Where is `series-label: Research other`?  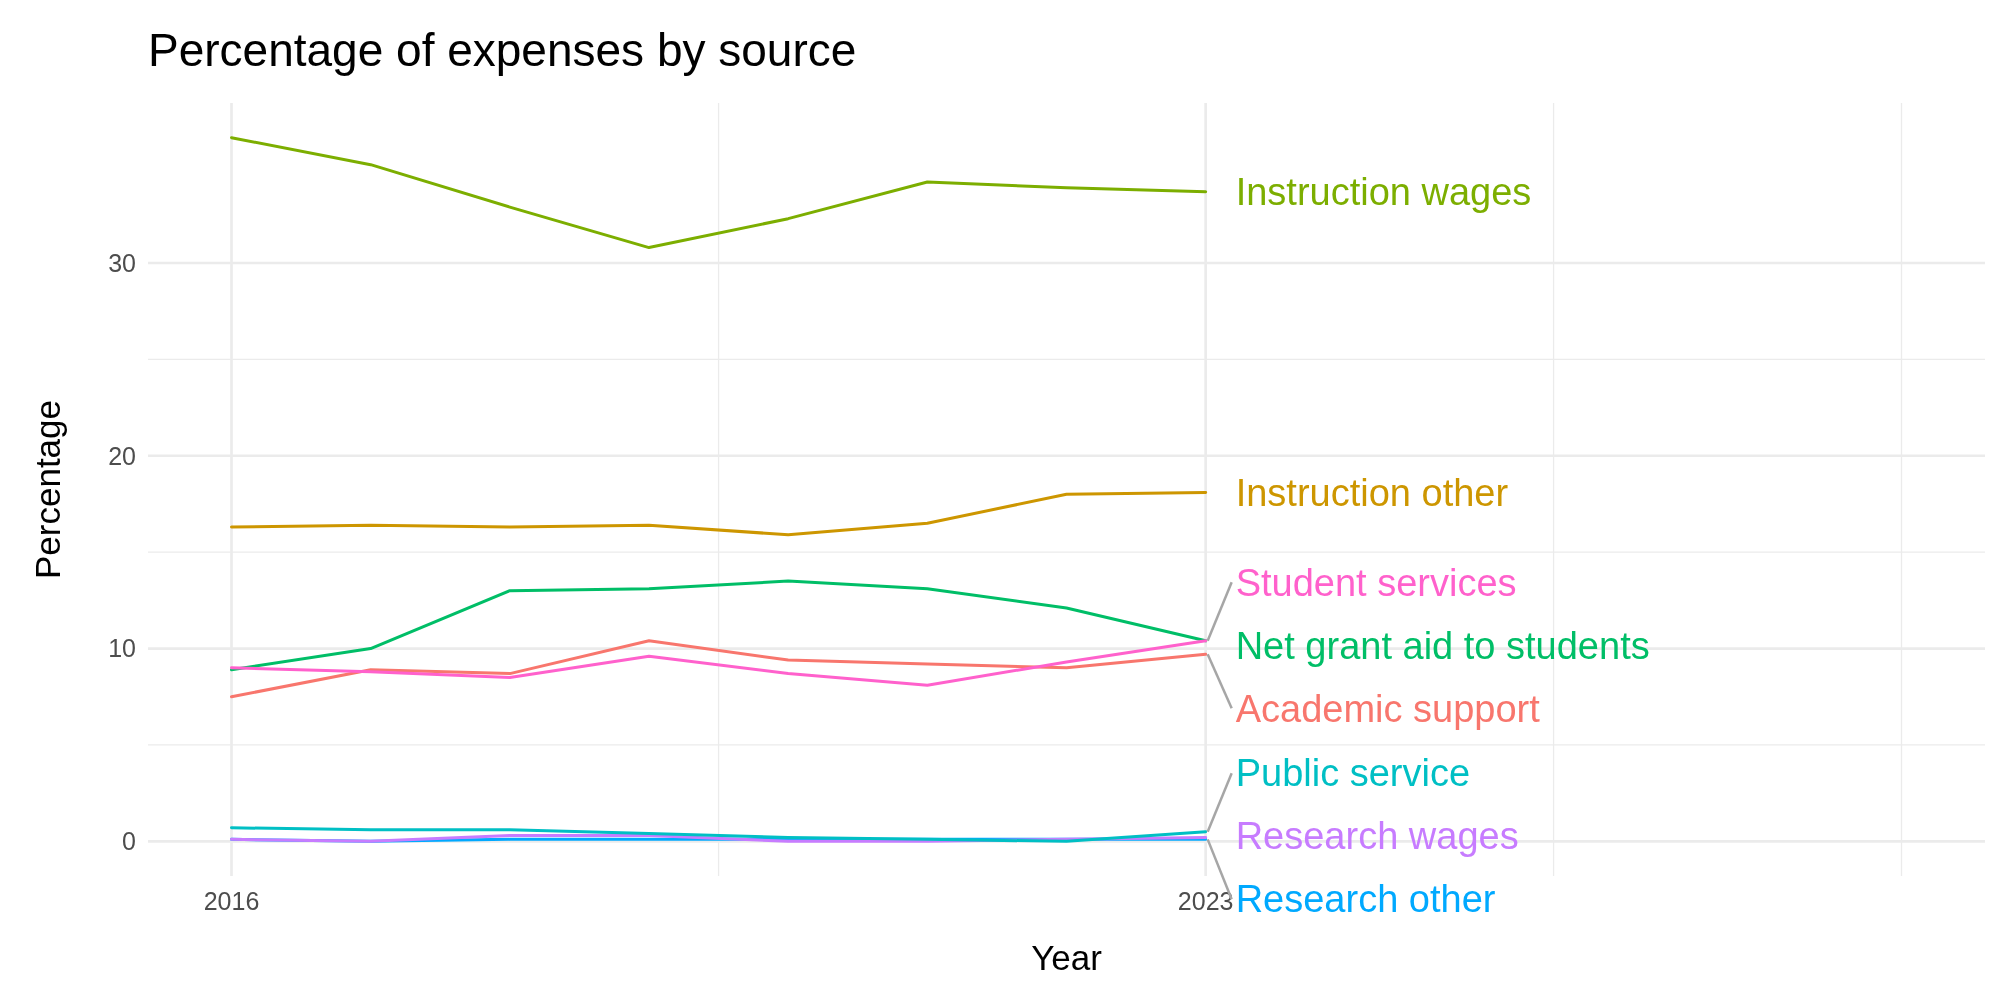 series-label: Research other is located at coordinates (1365, 899).